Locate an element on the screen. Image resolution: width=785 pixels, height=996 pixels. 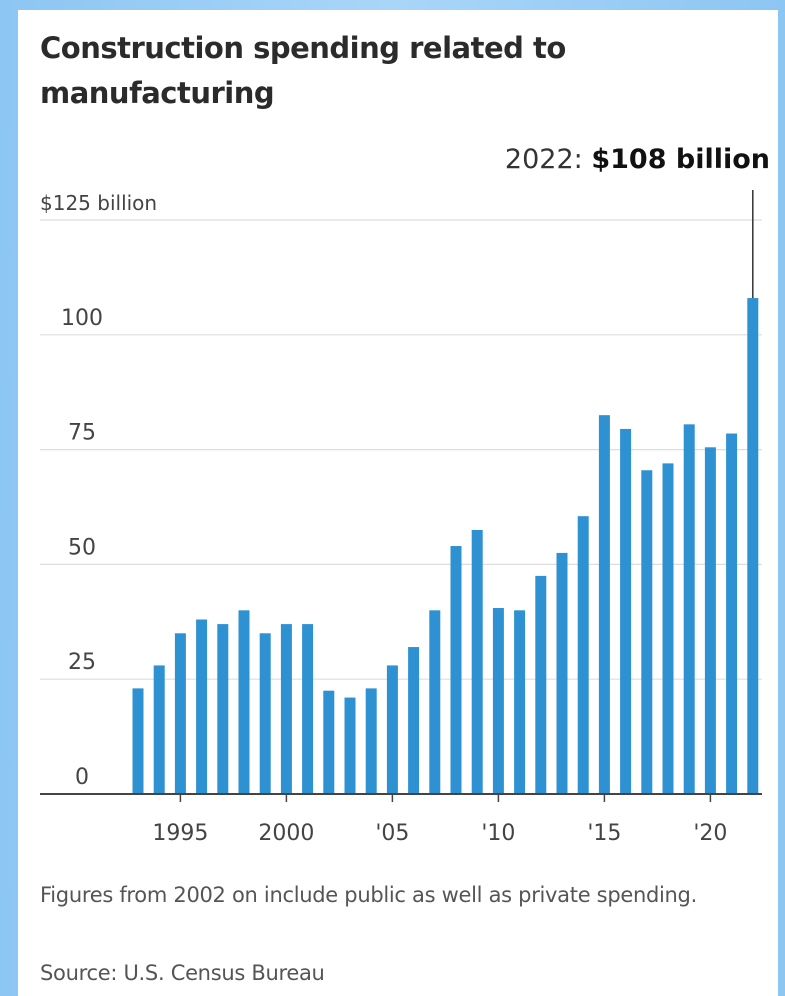
x-tick-label: 2000 is located at coordinates (286, 833).